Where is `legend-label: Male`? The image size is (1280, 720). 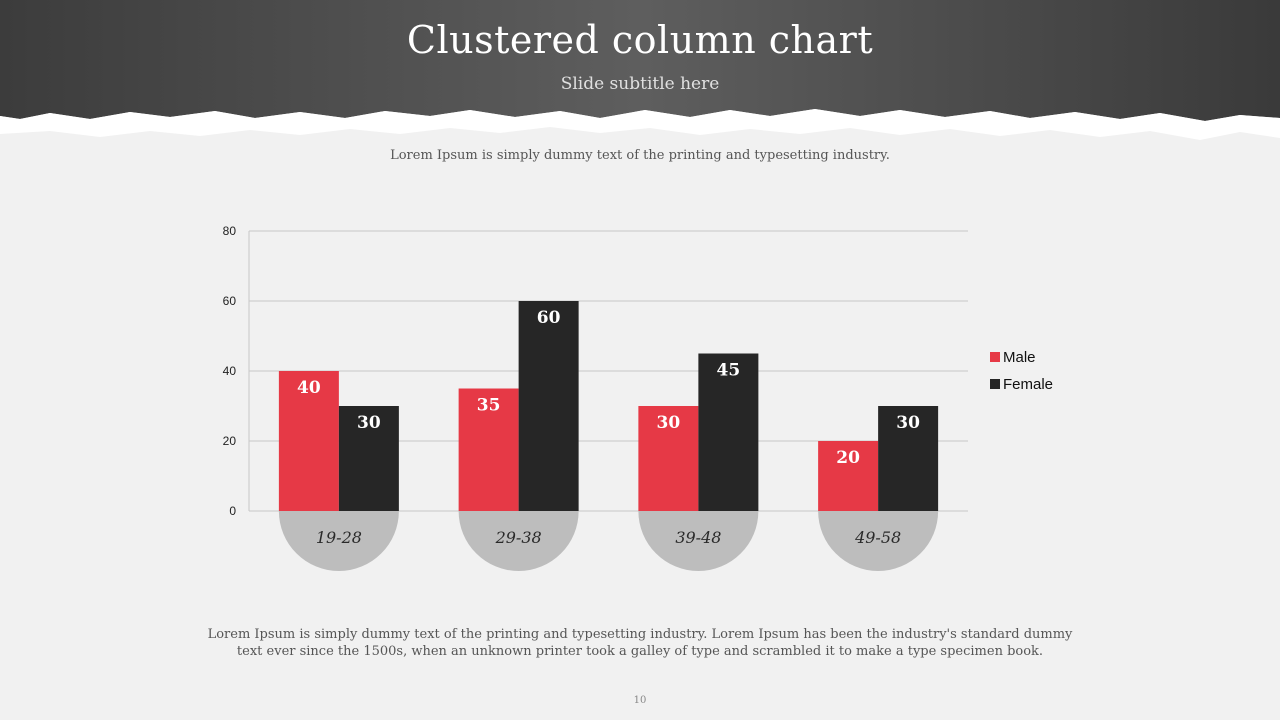
legend-label: Male is located at coordinates (1019, 357).